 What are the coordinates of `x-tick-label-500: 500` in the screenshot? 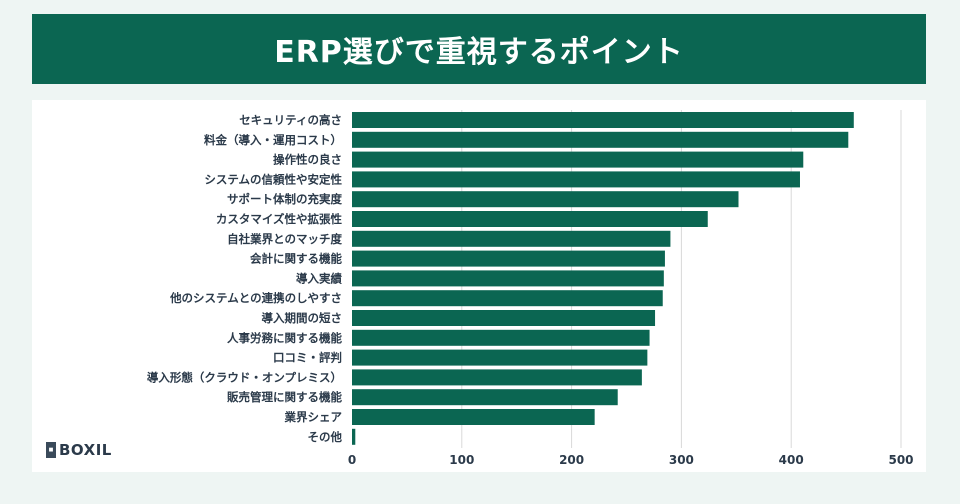 It's located at (900, 460).